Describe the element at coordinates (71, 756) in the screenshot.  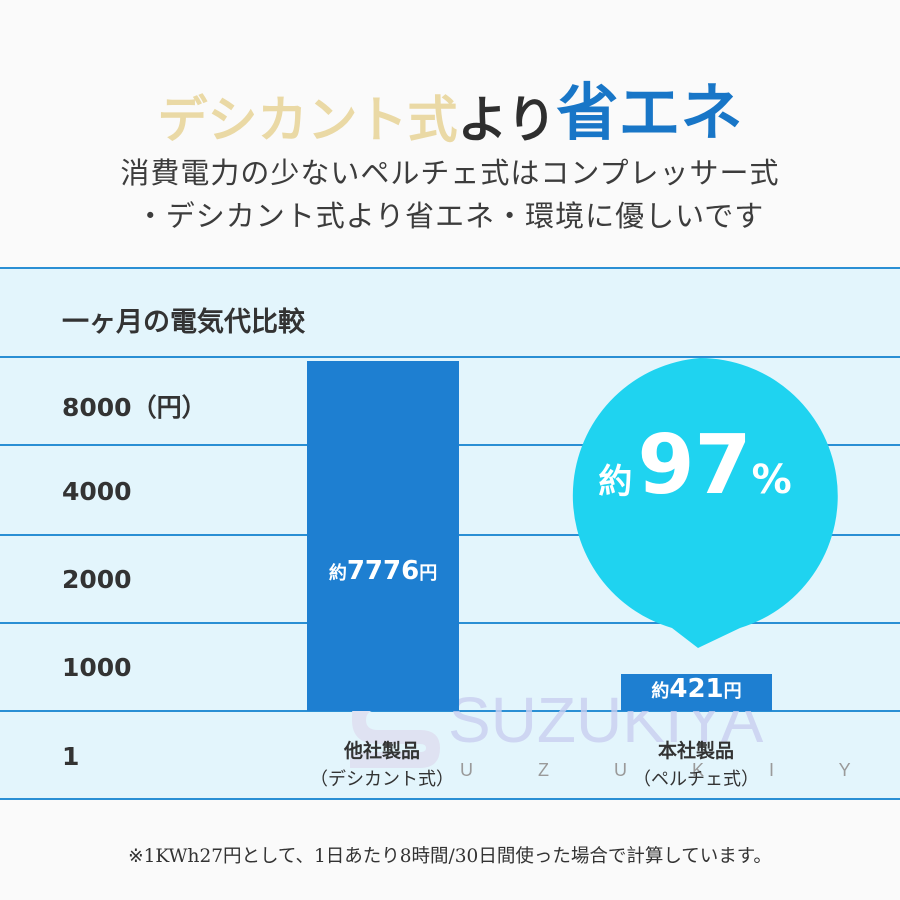
I see `y-tick-label: 1` at that location.